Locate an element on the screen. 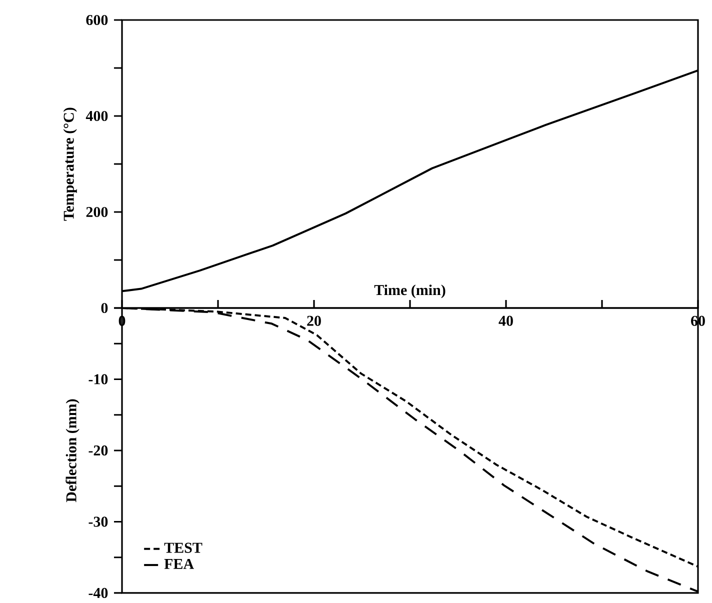 This screenshot has width=712, height=603. y-tick-label: -30 is located at coordinates (98, 521).